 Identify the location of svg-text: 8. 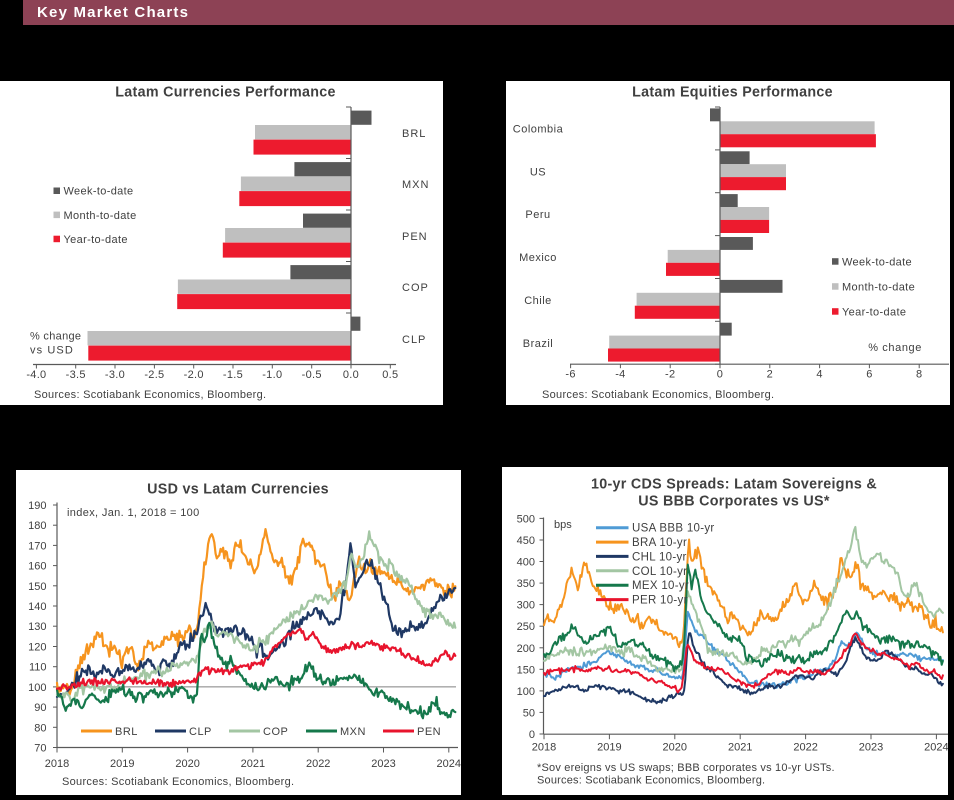
(919, 375).